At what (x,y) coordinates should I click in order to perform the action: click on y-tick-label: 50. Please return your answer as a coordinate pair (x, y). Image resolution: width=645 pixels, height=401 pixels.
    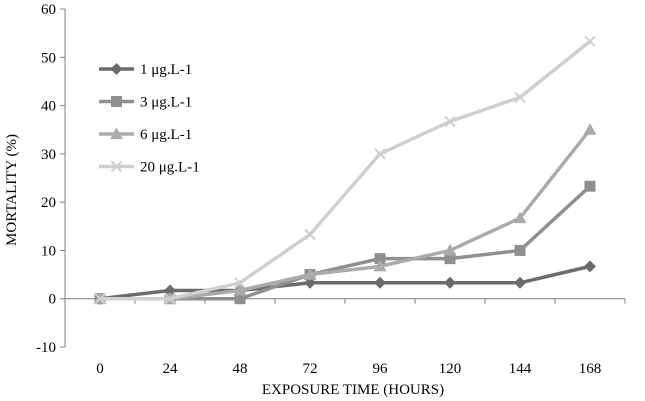
    Looking at the image, I should click on (48, 58).